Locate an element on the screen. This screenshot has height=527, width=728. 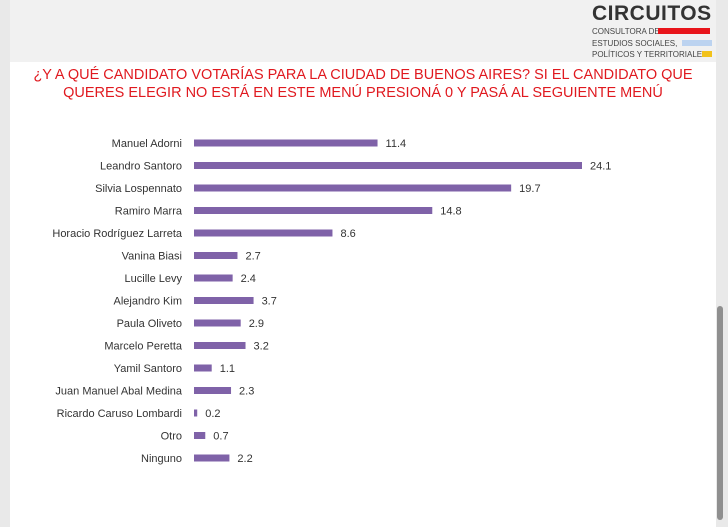
logo-line-3: POLÍTICOS Y TERRITORIALES is located at coordinates (650, 54).